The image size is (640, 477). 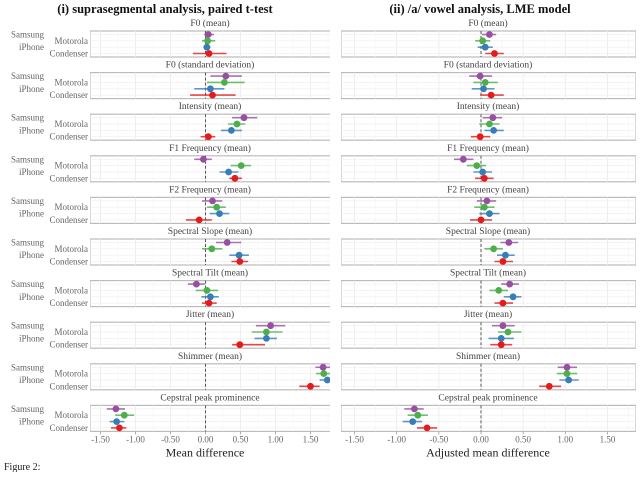 What do you see at coordinates (100, 439) in the screenshot?
I see `x-tick-label: -1.50` at bounding box center [100, 439].